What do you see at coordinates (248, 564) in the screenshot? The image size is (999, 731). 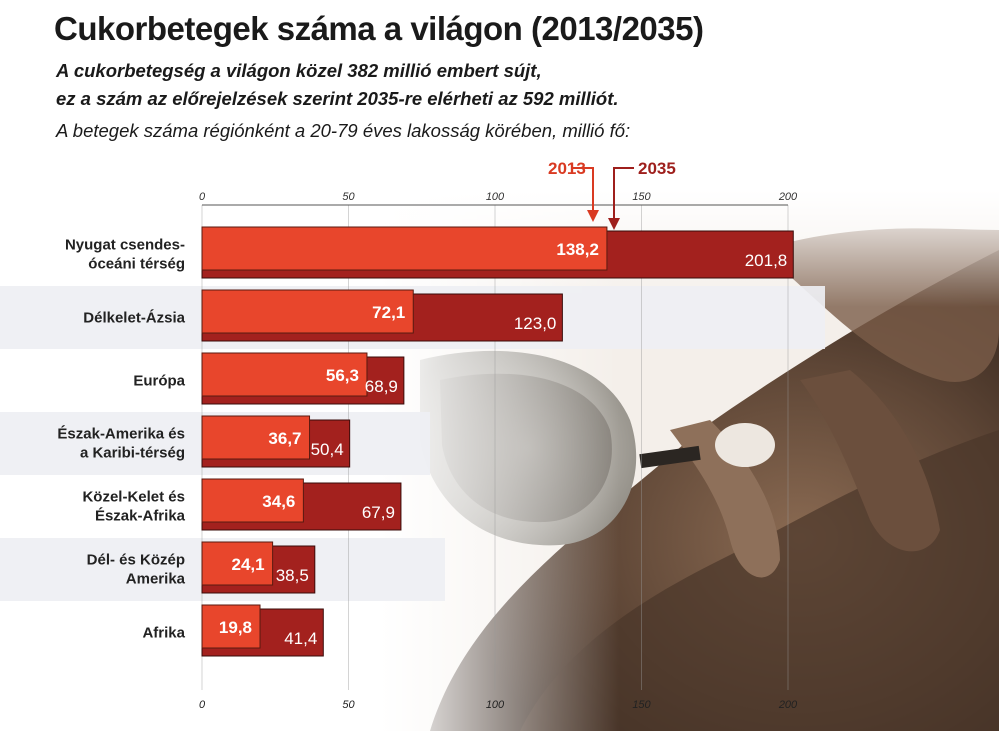 I see `value-label-2013: 24,1` at bounding box center [248, 564].